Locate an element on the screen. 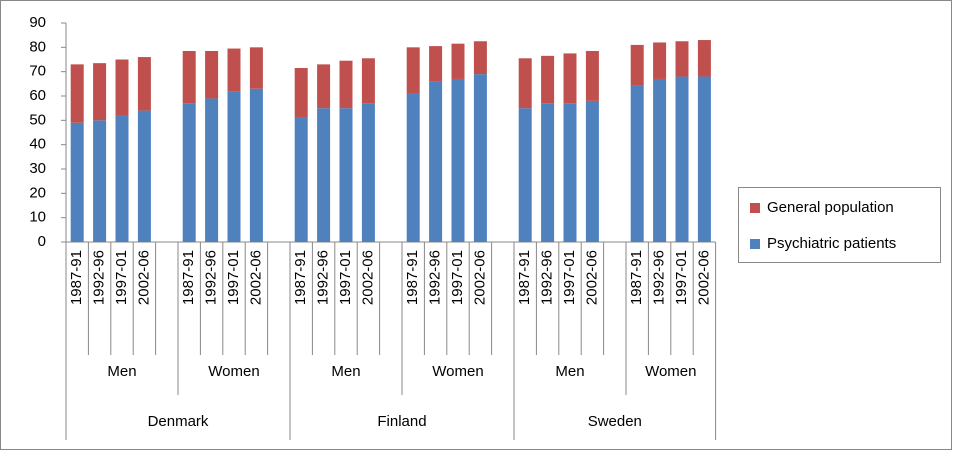  country-label: Sweden is located at coordinates (615, 421).